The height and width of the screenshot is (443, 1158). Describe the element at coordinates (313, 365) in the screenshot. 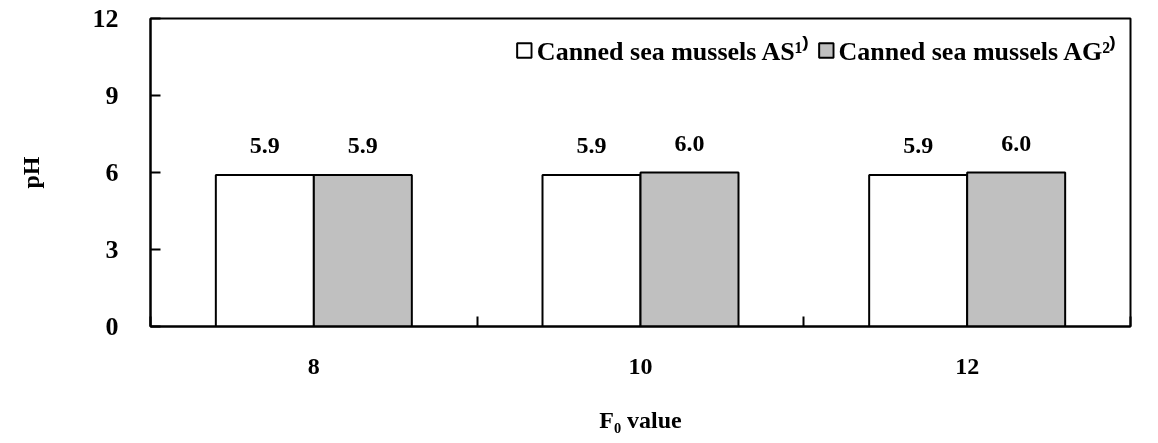

I see `x-tick-label: 8` at that location.